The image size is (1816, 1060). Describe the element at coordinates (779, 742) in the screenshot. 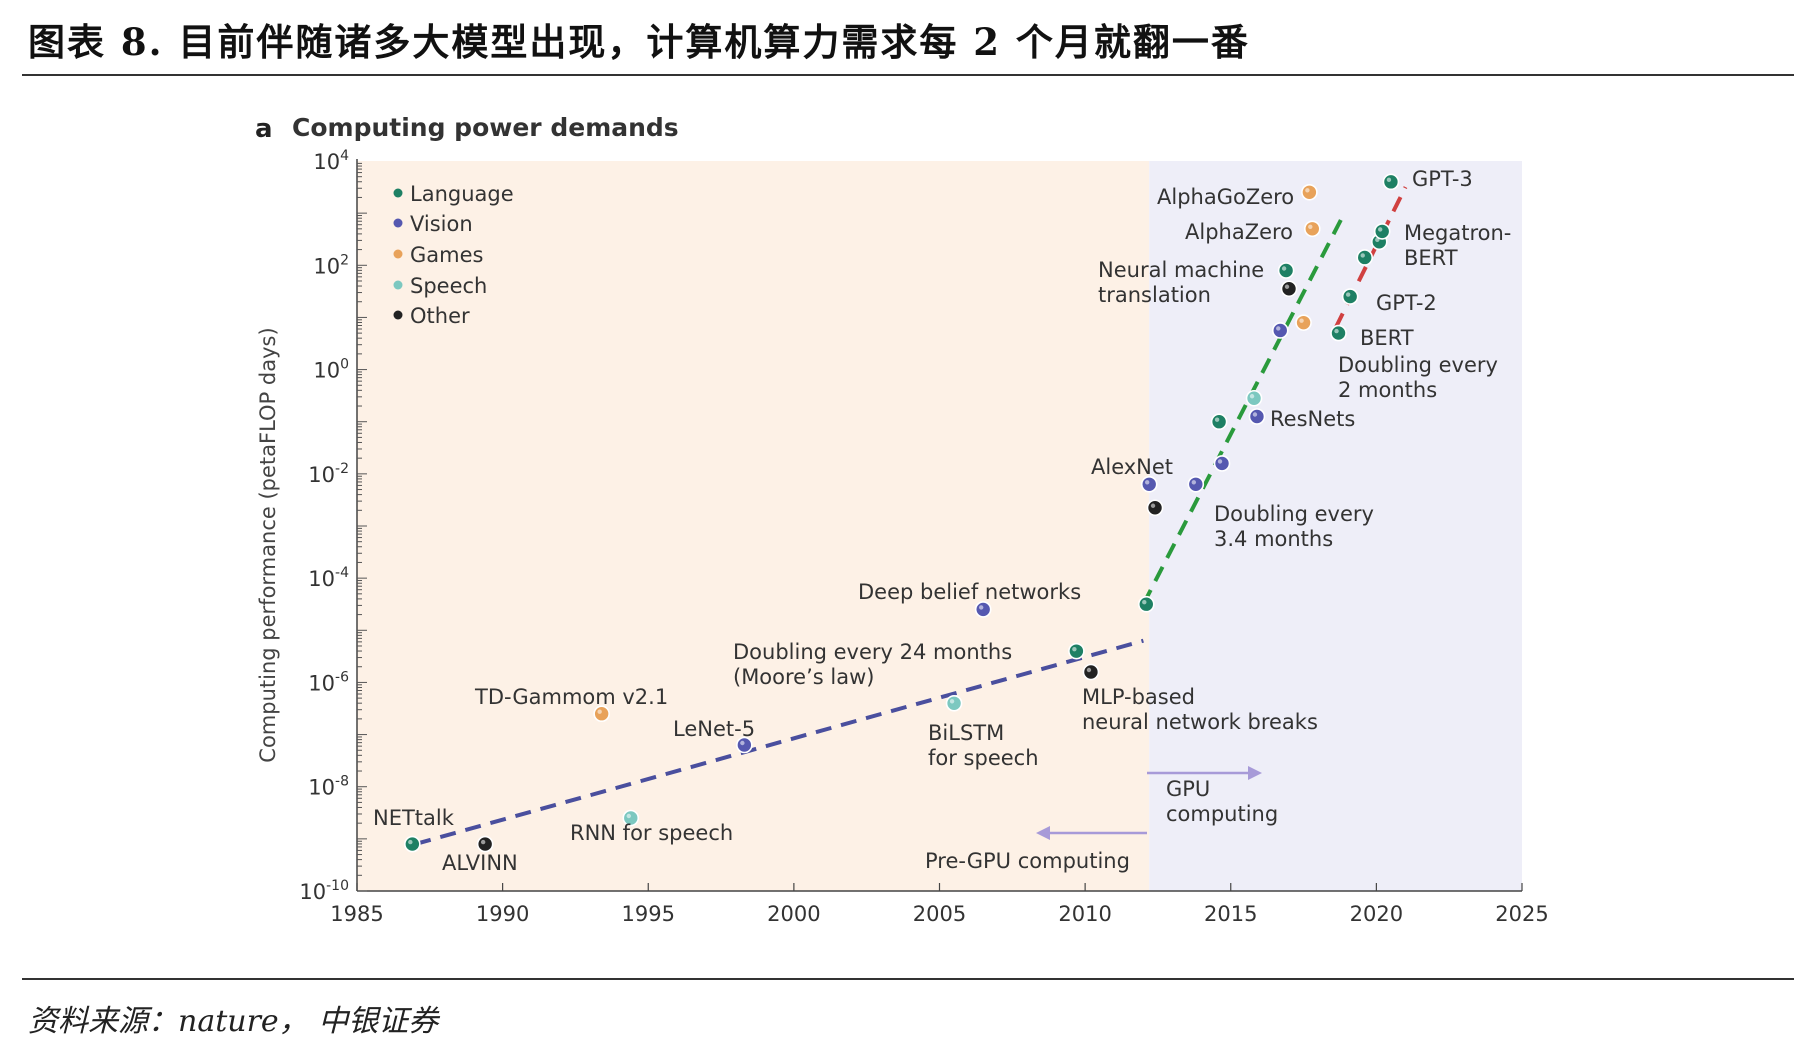

I see `trend-line-moore` at that location.